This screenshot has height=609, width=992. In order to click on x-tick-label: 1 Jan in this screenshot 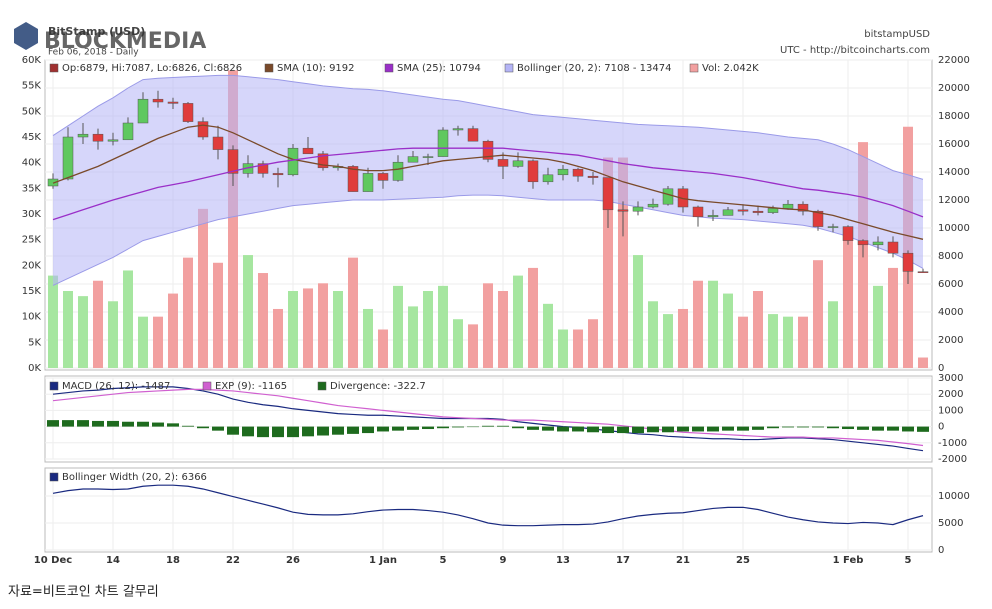, I will do `click(383, 560)`.